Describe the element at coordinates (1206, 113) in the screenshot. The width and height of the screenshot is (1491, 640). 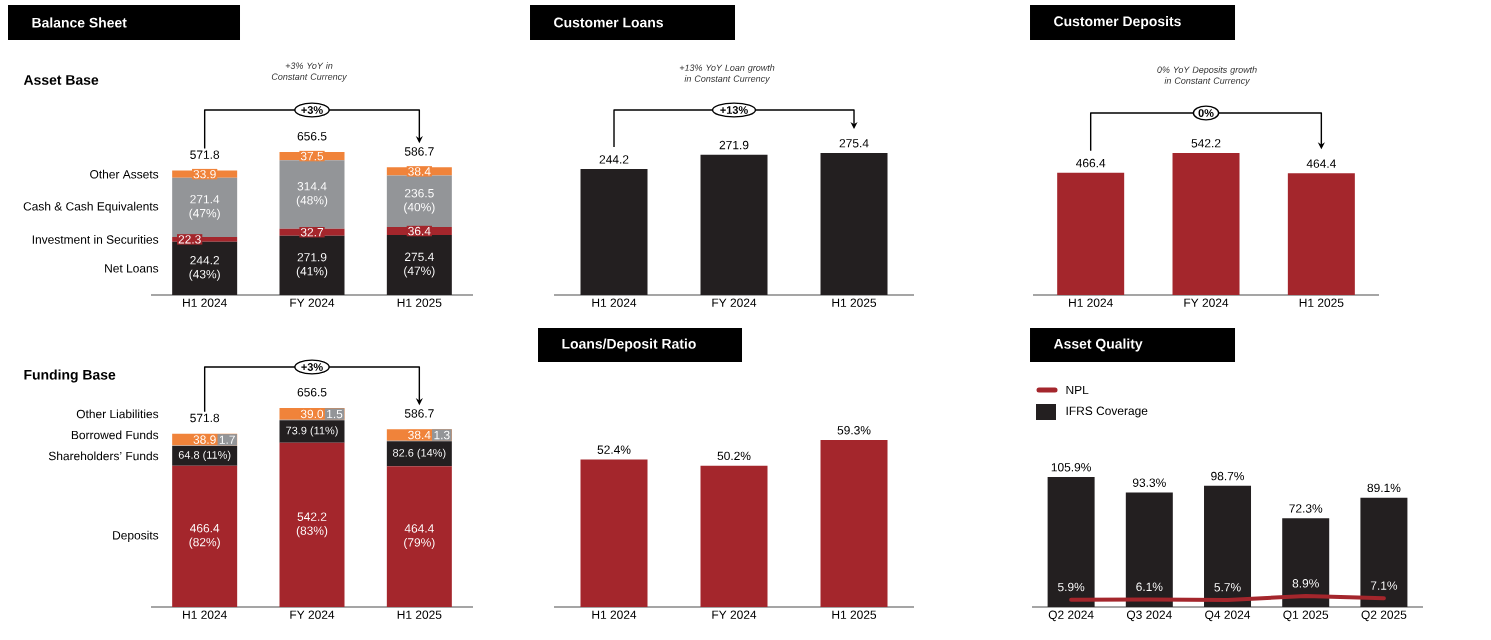
I see `text: 0%` at that location.